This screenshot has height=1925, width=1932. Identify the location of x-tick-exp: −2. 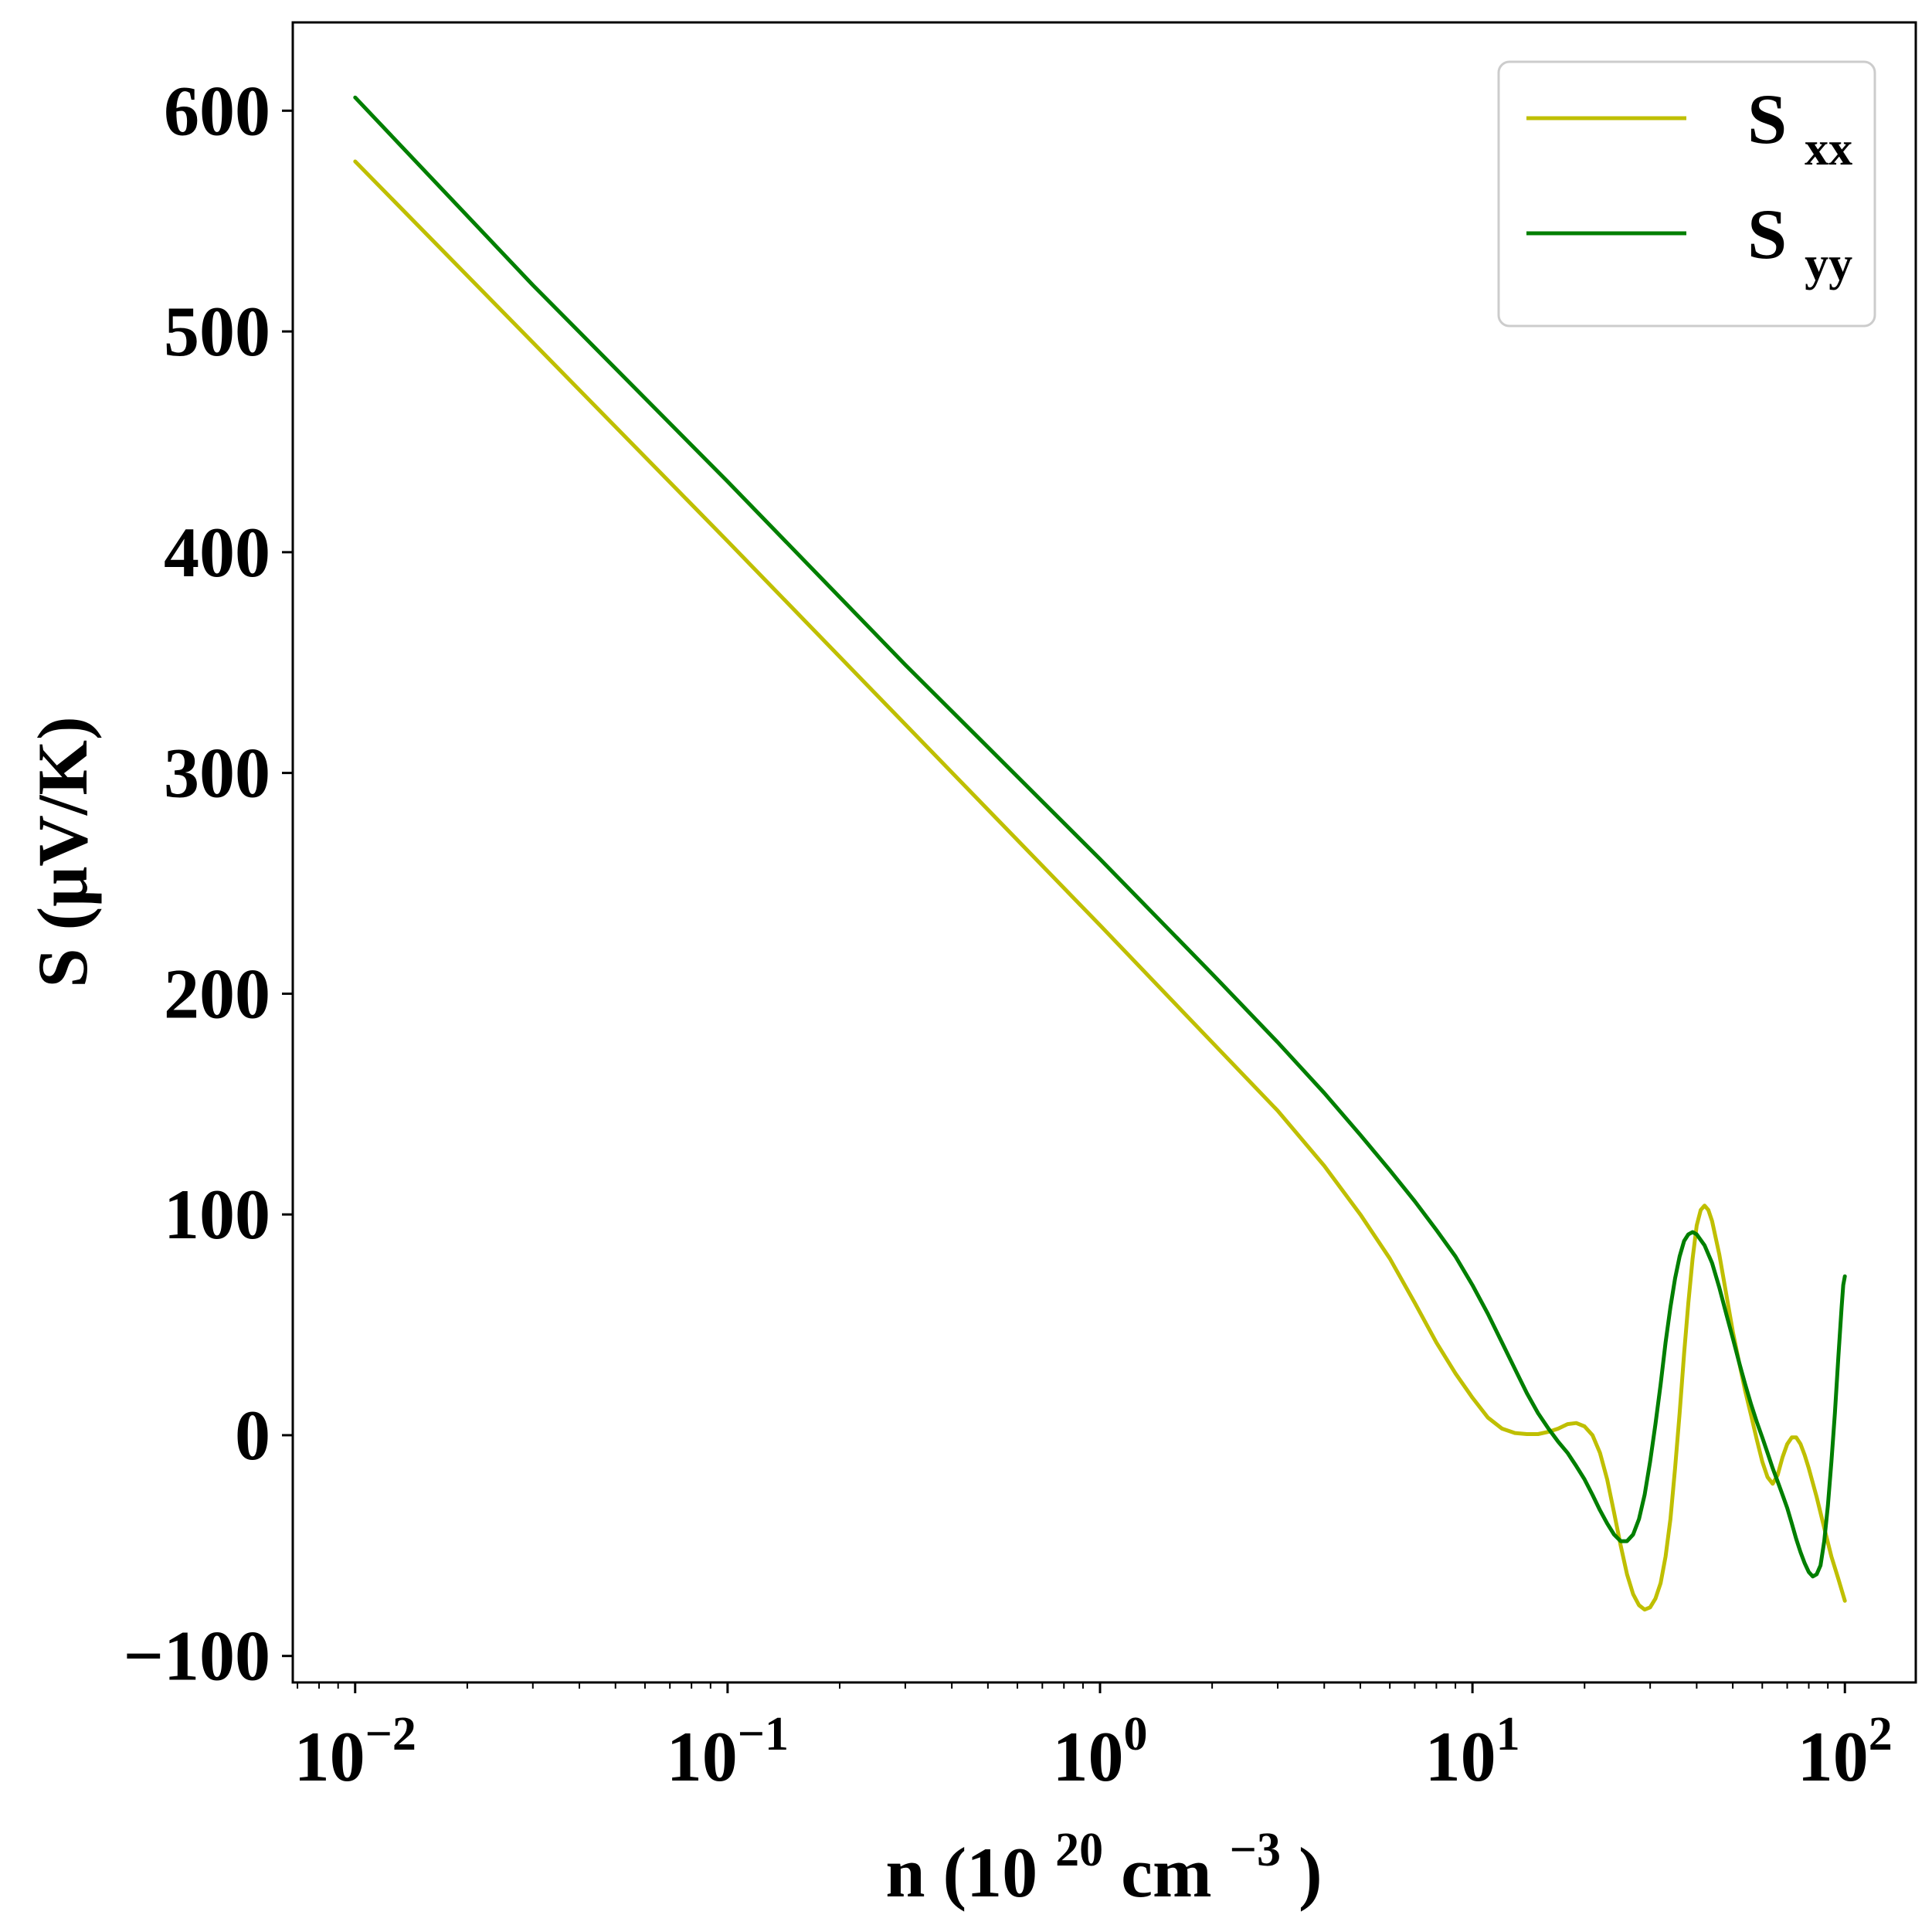
(390, 1734).